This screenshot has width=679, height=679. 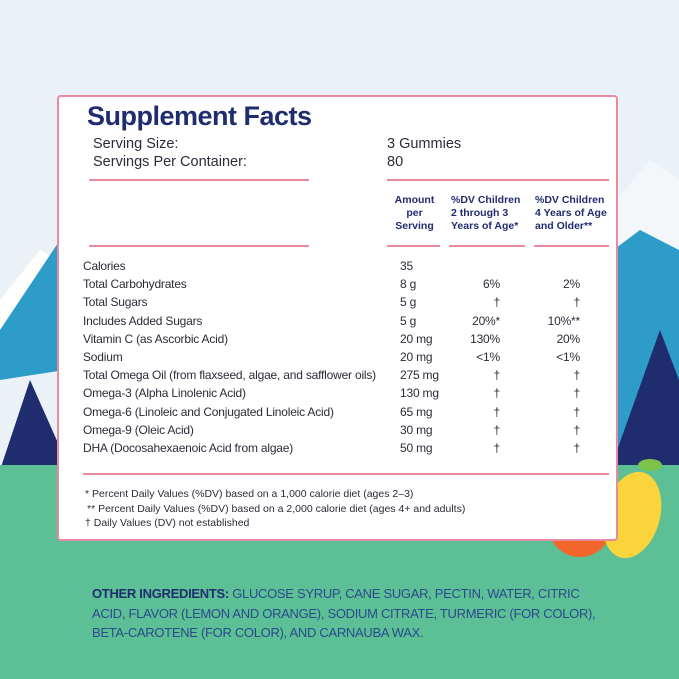 I want to click on footnote: † Daily Values (DV) not established, so click(x=167, y=523).